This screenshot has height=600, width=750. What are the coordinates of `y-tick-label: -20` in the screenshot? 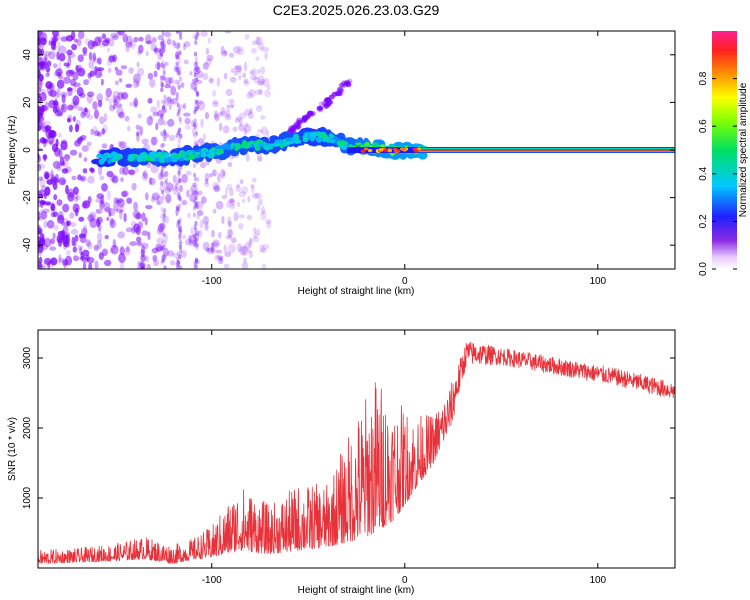 It's located at (27, 197).